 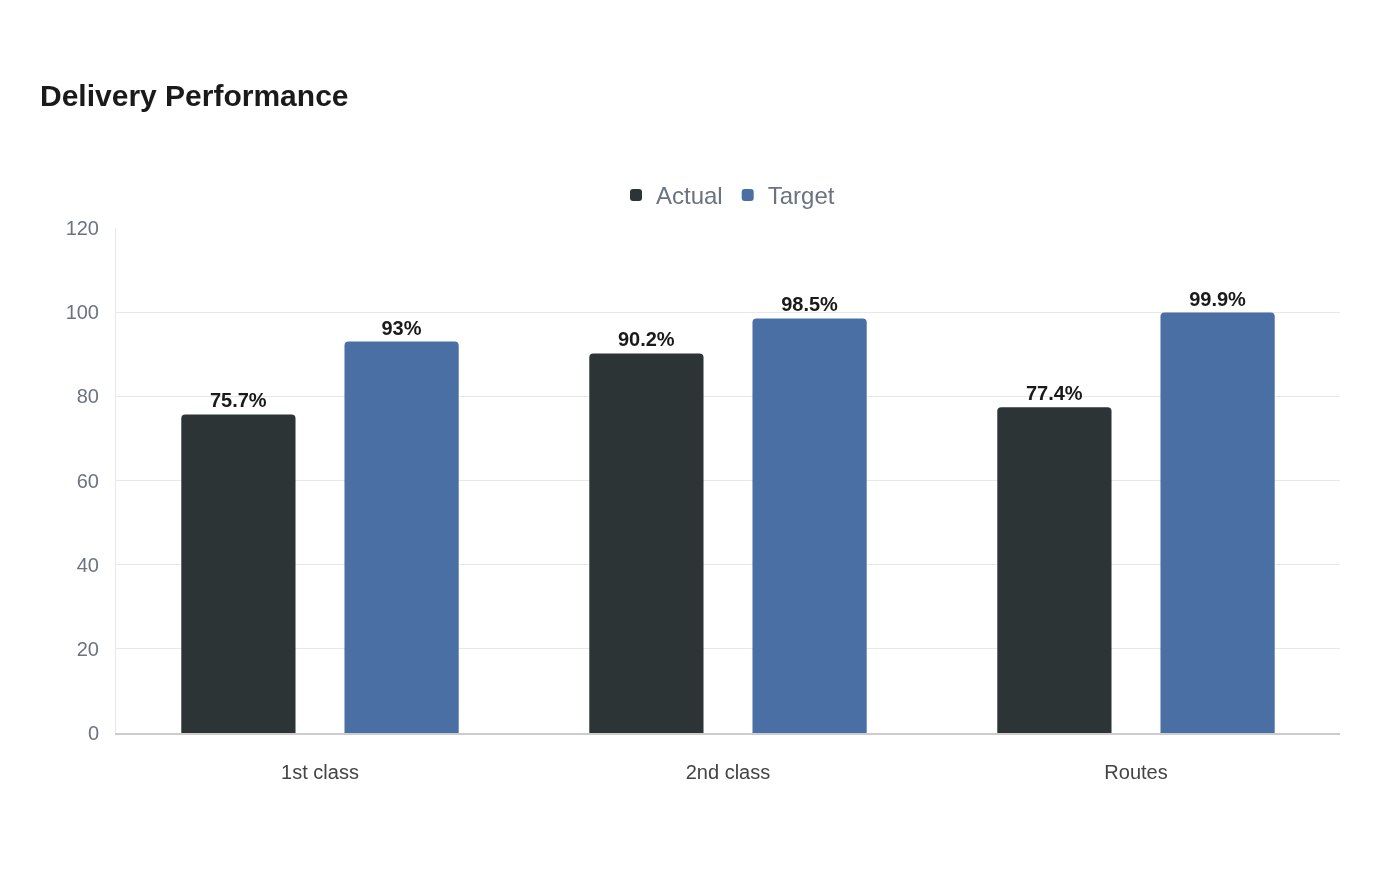 What do you see at coordinates (401, 327) in the screenshot?
I see `data-label: 93%` at bounding box center [401, 327].